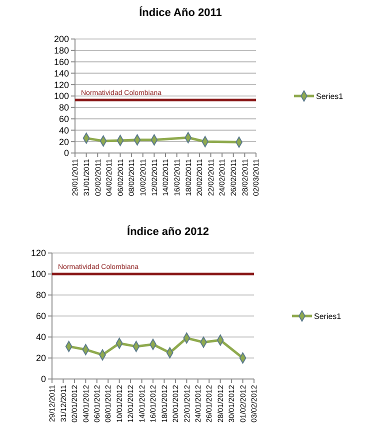 The width and height of the screenshot is (374, 436). I want to click on y-tick-label: 200, so click(61, 39).